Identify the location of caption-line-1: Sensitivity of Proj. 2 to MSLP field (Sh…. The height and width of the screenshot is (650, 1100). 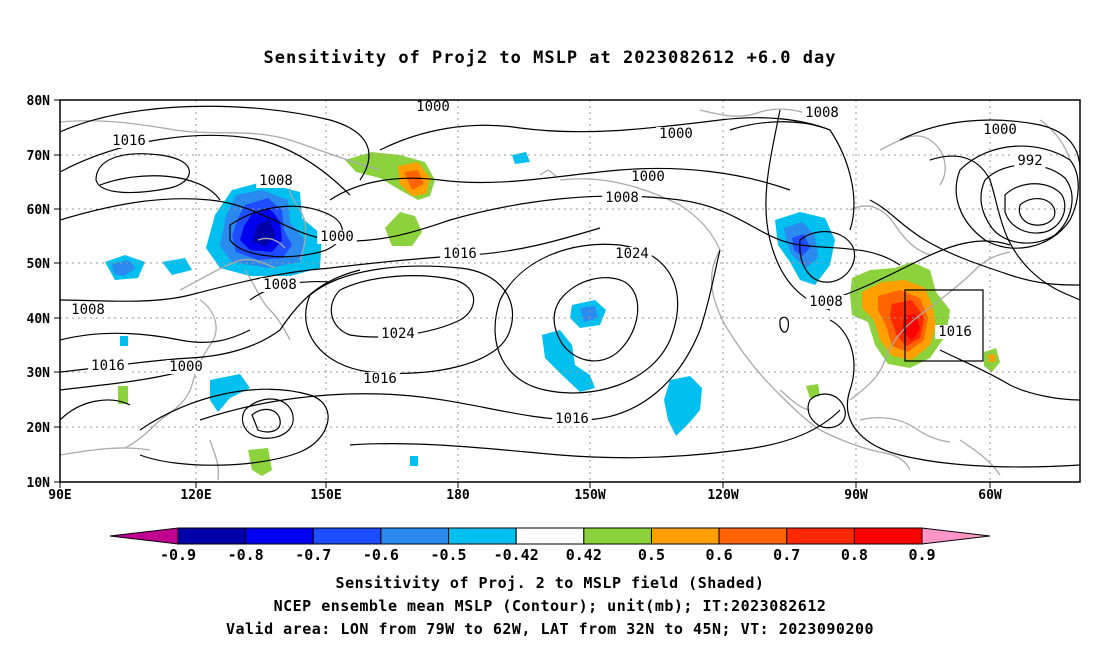
(550, 583).